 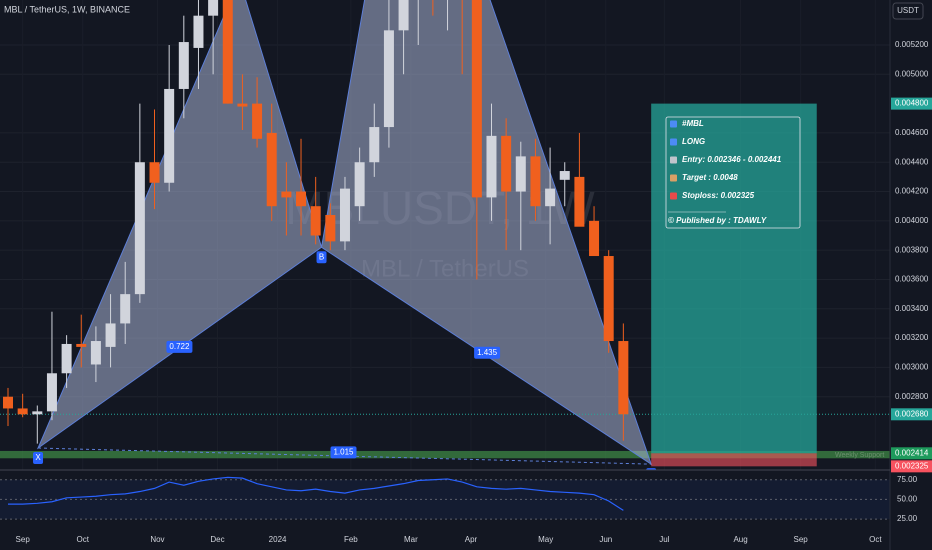 What do you see at coordinates (693, 123) in the screenshot?
I see `note-line: #MBL` at bounding box center [693, 123].